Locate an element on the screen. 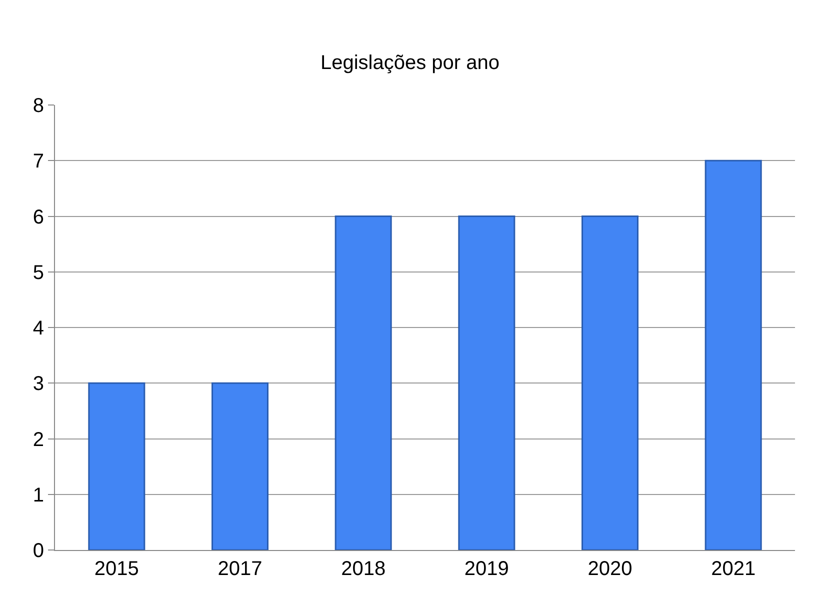  y-tick-label: 7 is located at coordinates (38, 161).